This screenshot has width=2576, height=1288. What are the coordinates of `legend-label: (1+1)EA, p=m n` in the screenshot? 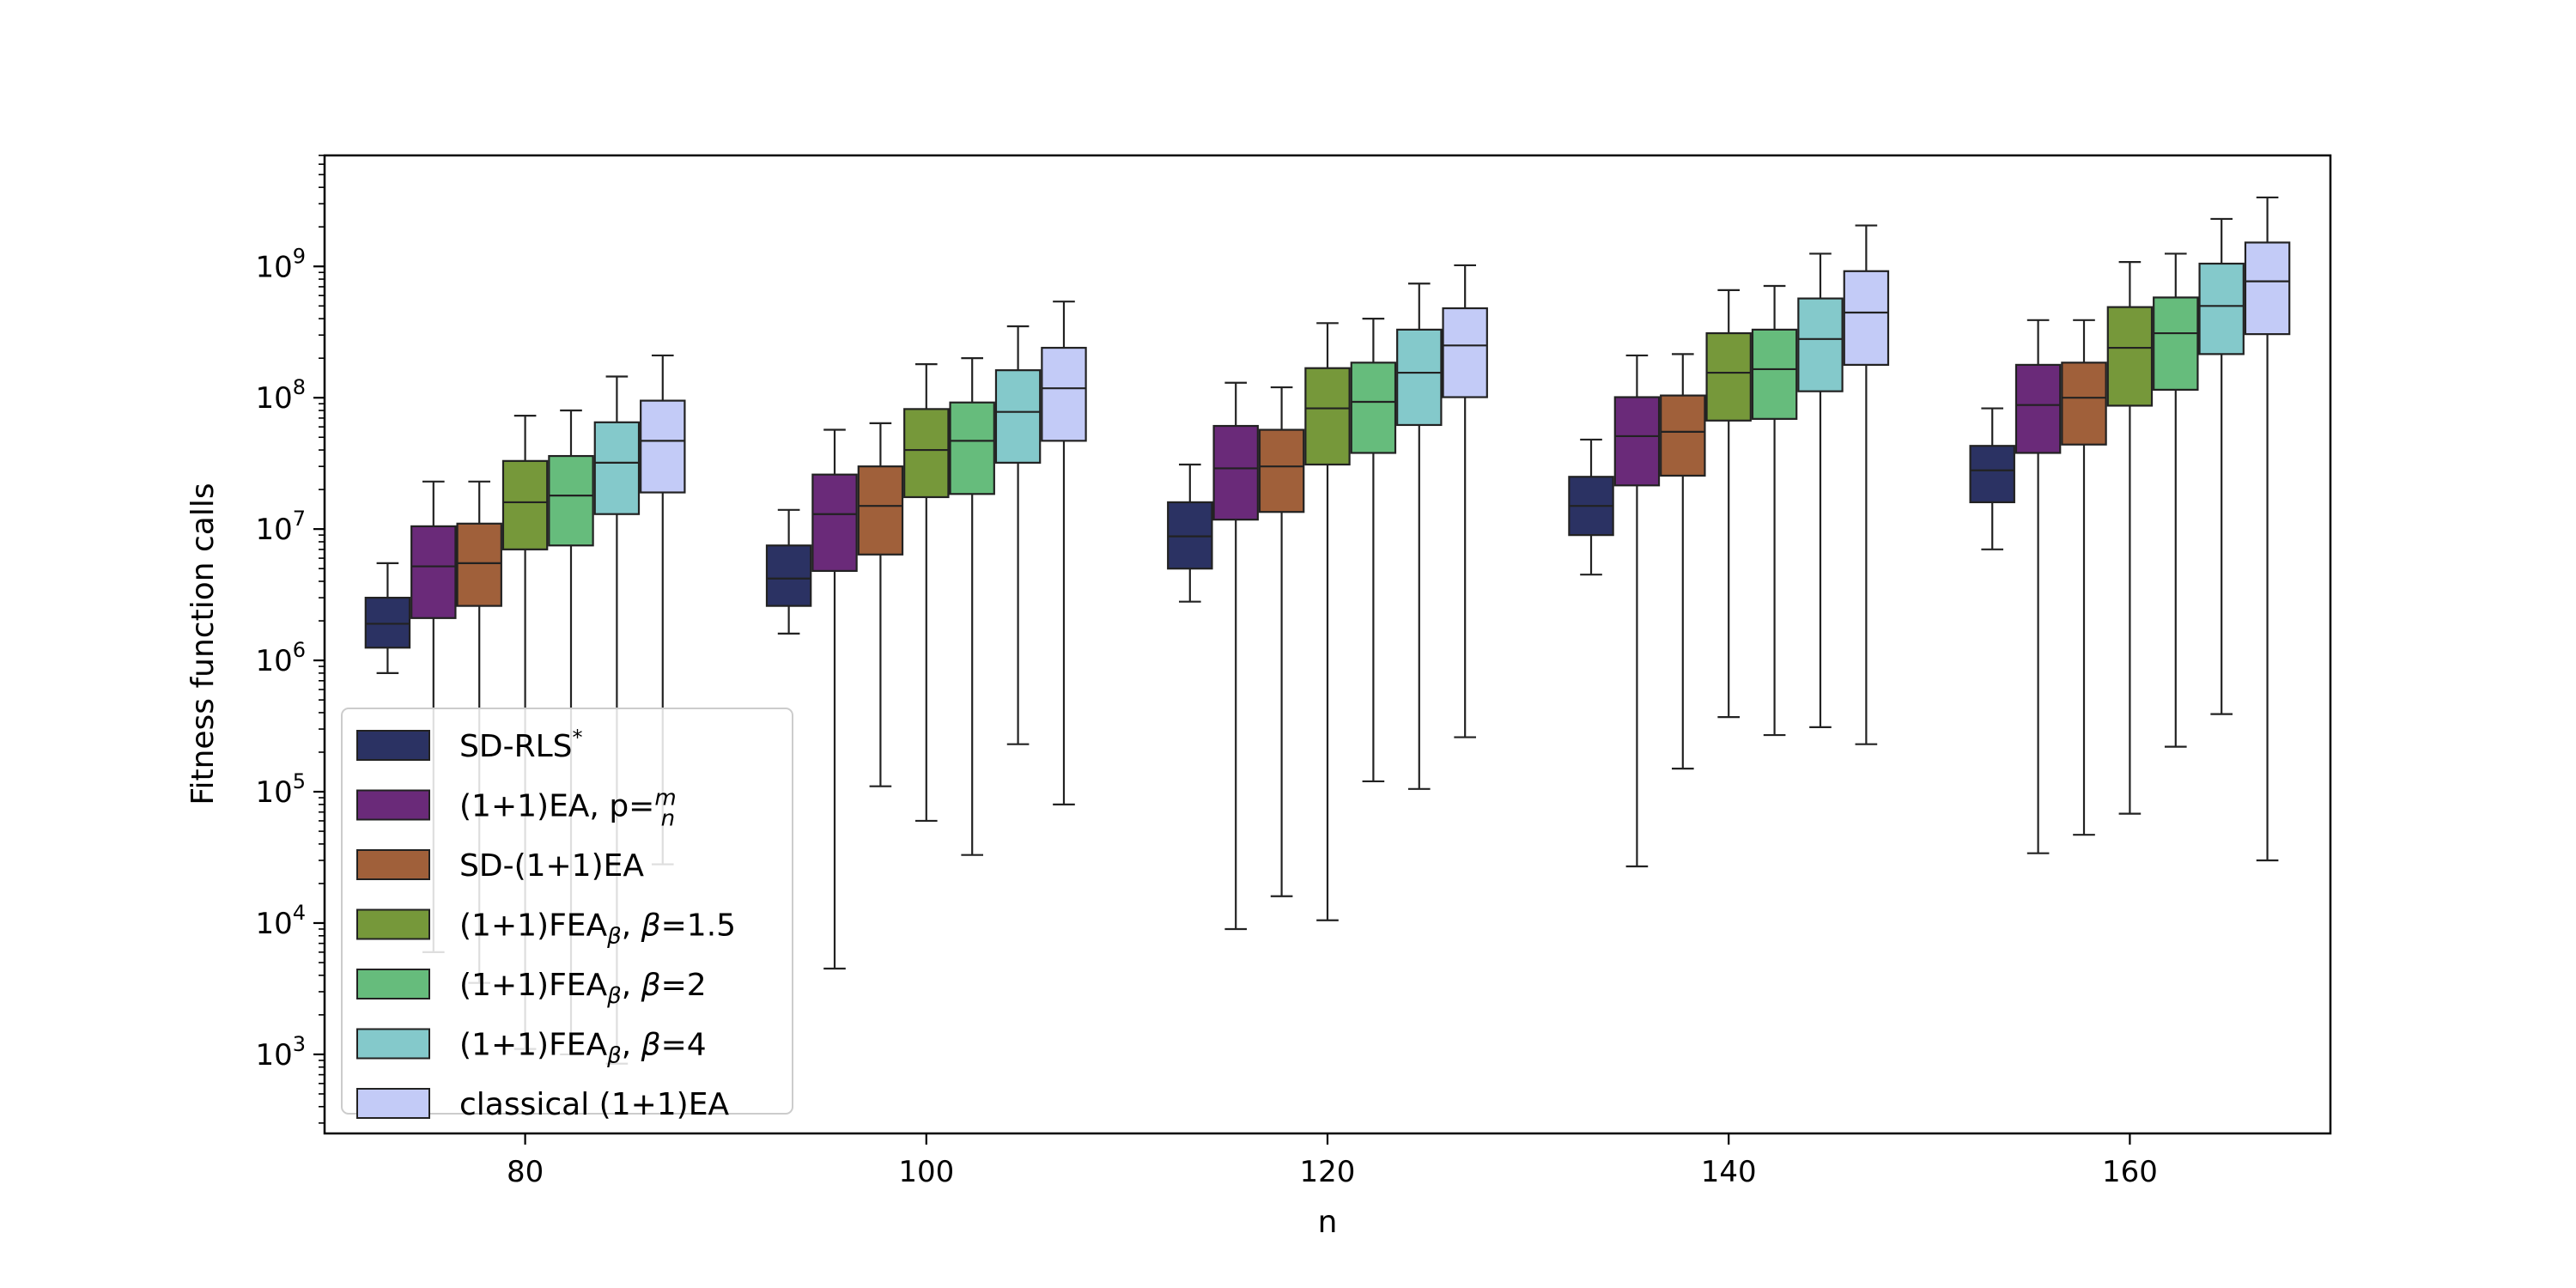 It's located at (568, 809).